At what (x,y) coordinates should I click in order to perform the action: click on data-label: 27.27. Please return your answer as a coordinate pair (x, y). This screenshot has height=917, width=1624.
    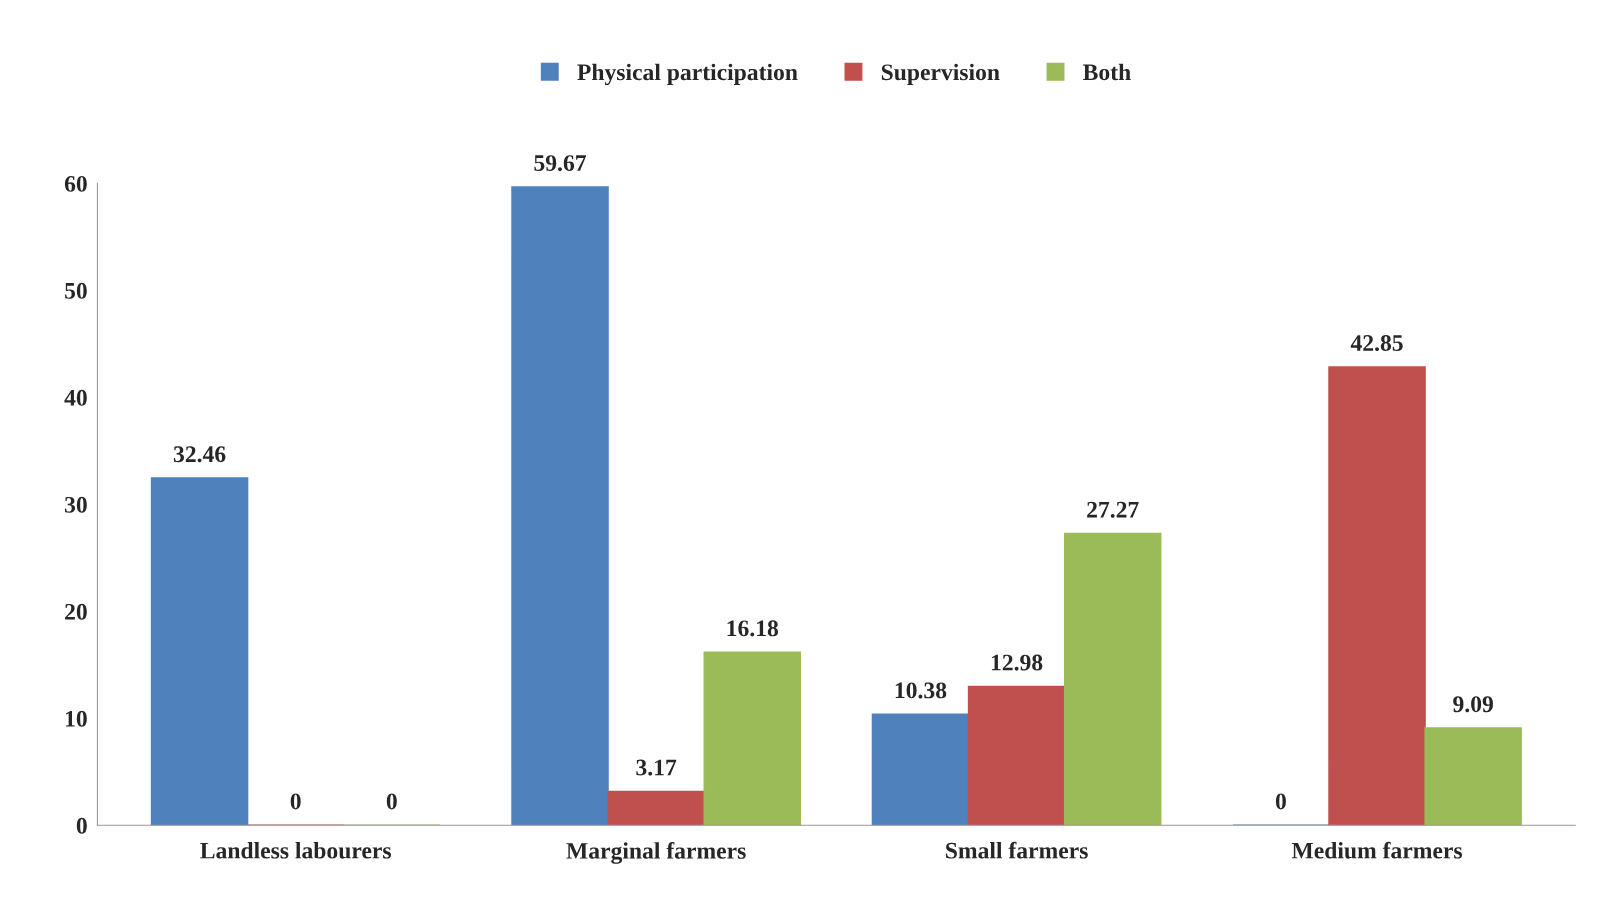
    Looking at the image, I should click on (1113, 509).